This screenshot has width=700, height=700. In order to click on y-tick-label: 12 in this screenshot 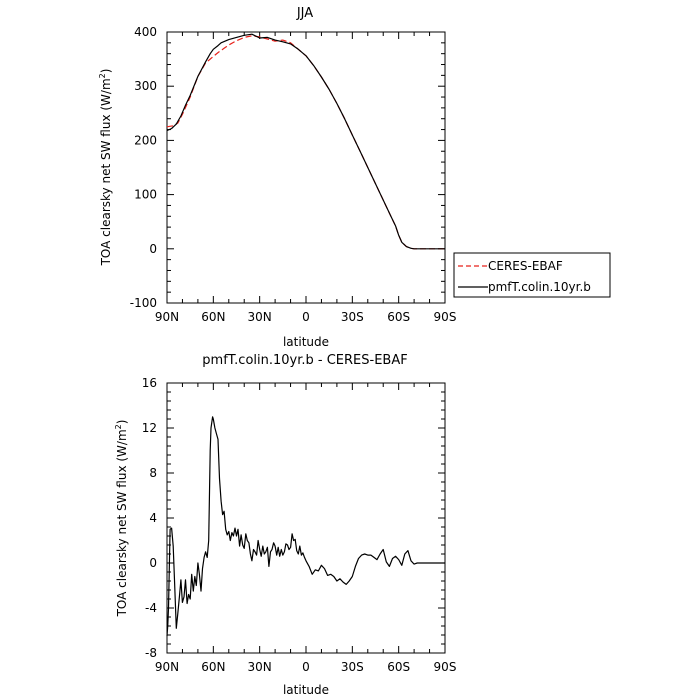, I will do `click(149, 428)`.